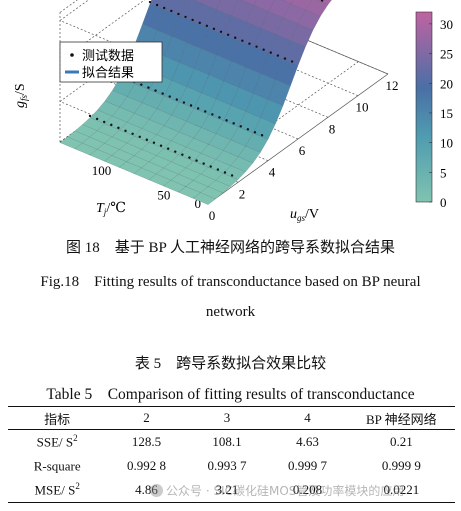  What do you see at coordinates (72, 55) in the screenshot?
I see `legend-points-marker` at bounding box center [72, 55].